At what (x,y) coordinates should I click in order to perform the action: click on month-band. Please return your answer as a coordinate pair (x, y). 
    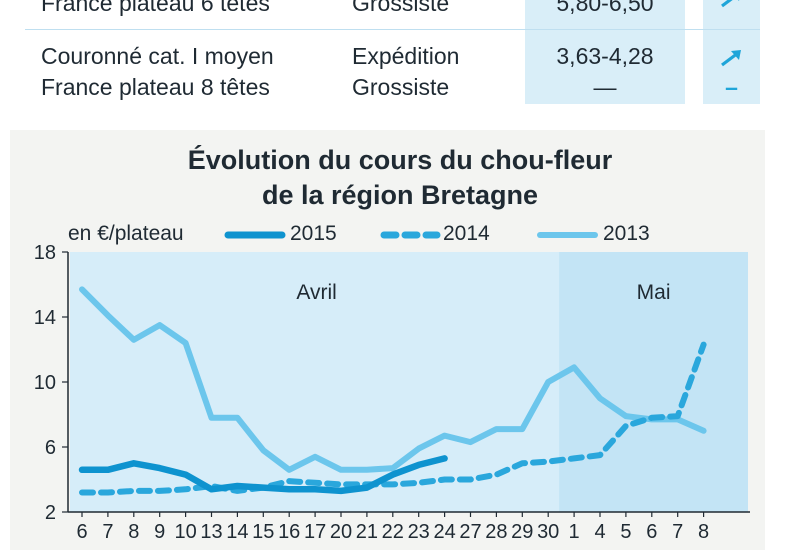
    Looking at the image, I should click on (653, 382).